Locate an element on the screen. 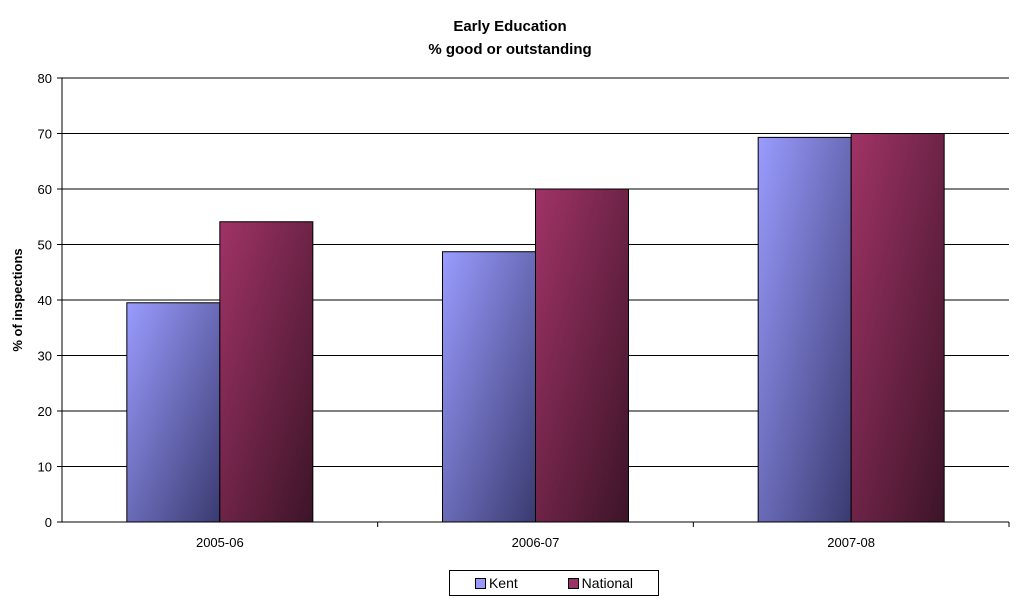  y-tick-label: 0 is located at coordinates (48, 522).